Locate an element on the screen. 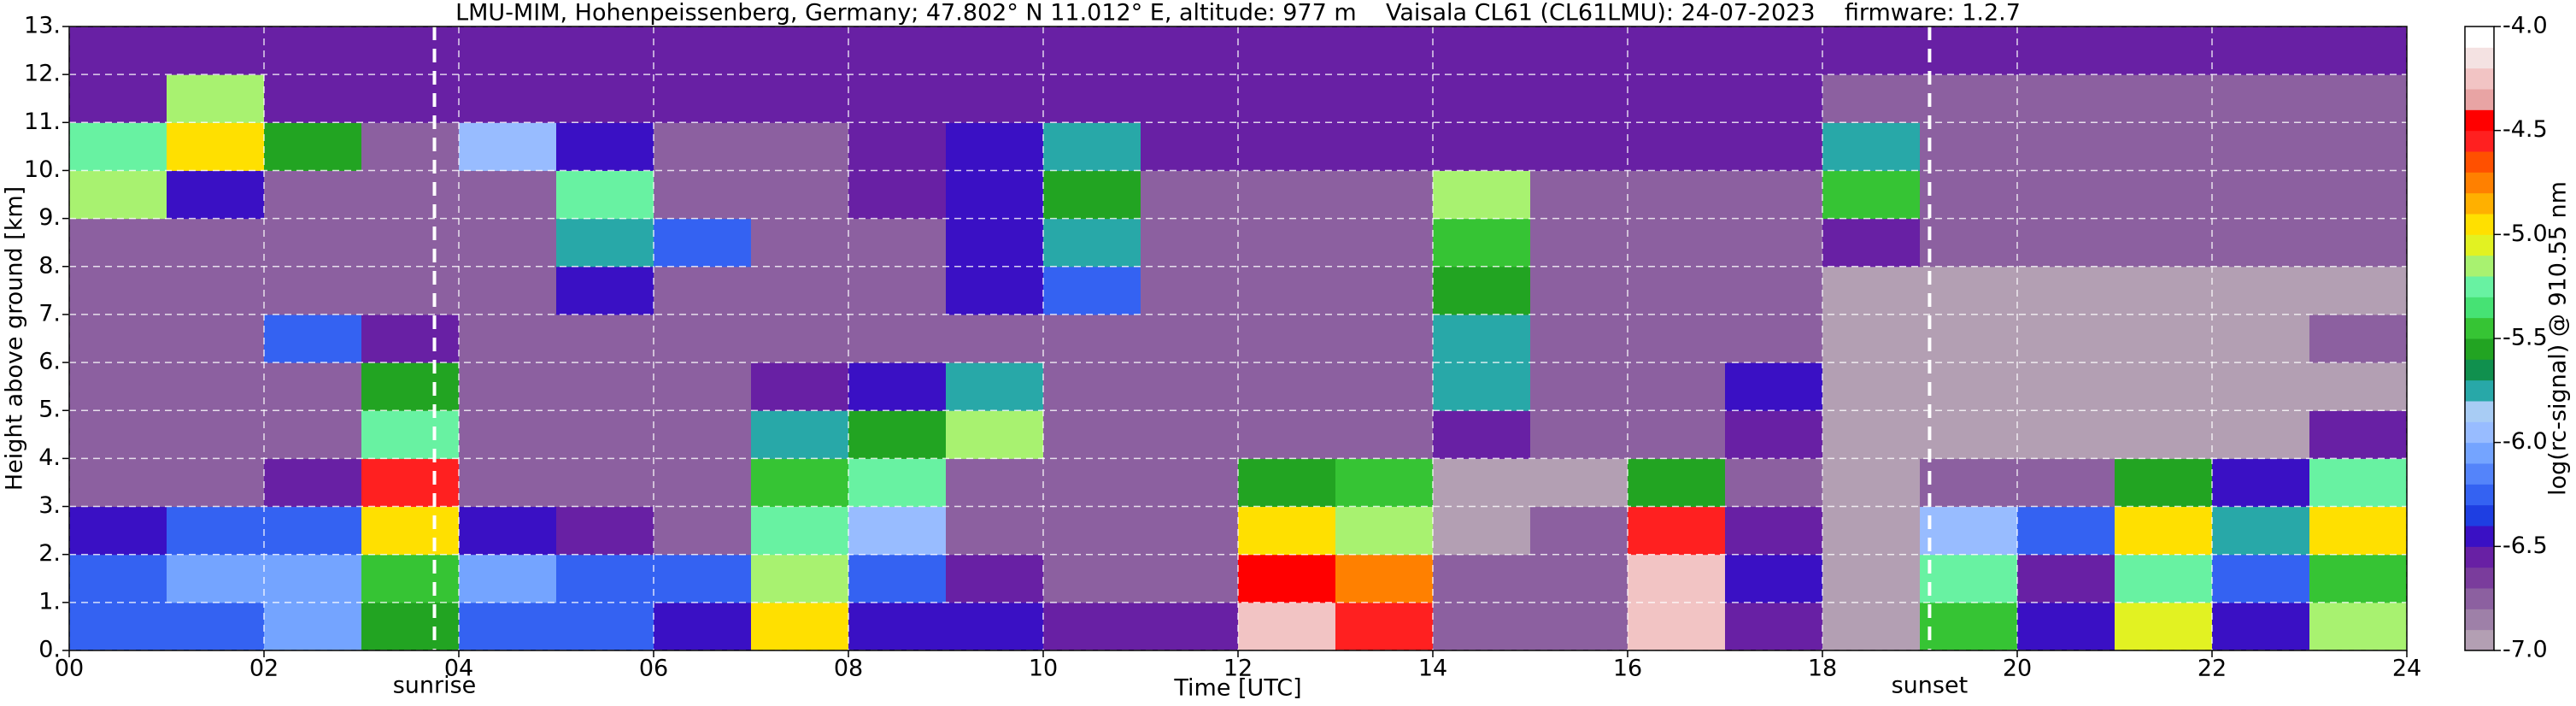 The width and height of the screenshot is (2576, 706). annotation-label: sunrise is located at coordinates (435, 686).